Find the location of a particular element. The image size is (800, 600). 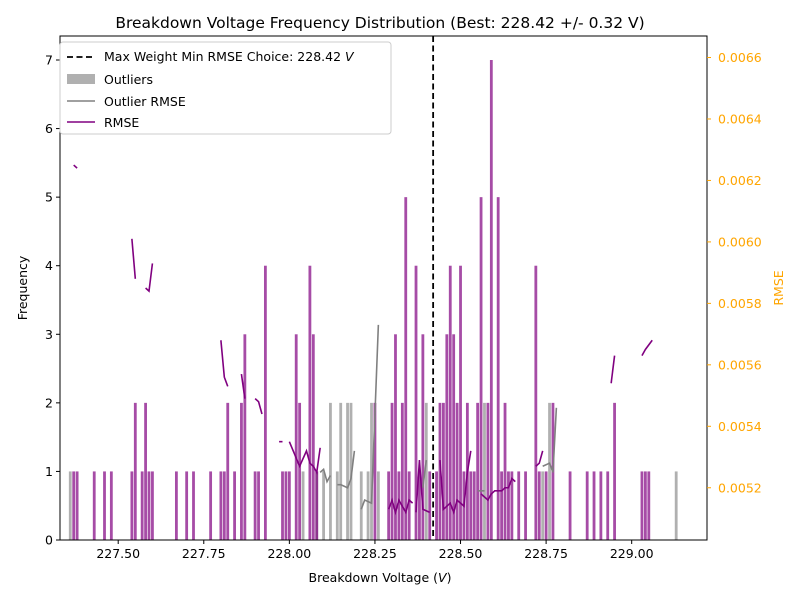

legend-frame is located at coordinates (225, 88).